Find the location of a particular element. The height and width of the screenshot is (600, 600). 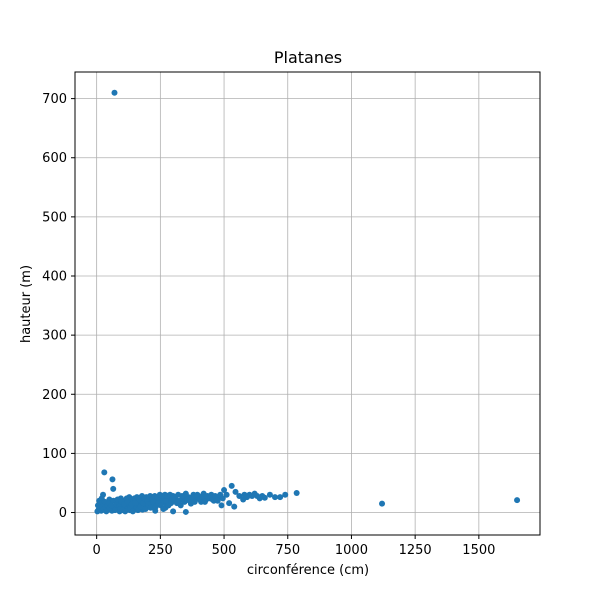

y-tick-label: 400 is located at coordinates (54, 277).